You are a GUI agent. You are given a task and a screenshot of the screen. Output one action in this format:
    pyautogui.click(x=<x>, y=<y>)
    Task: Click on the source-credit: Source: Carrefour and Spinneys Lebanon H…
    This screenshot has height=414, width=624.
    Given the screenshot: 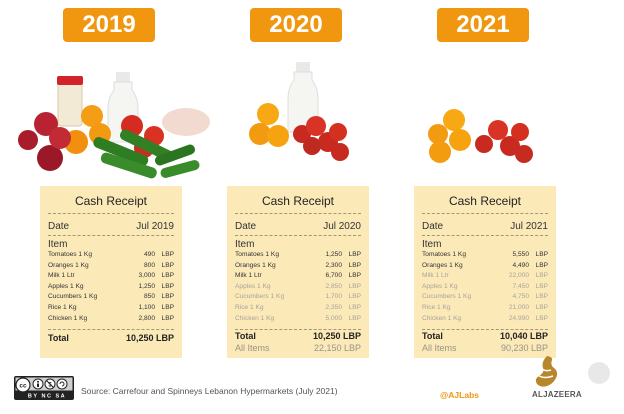 What is the action you would take?
    pyautogui.click(x=209, y=391)
    